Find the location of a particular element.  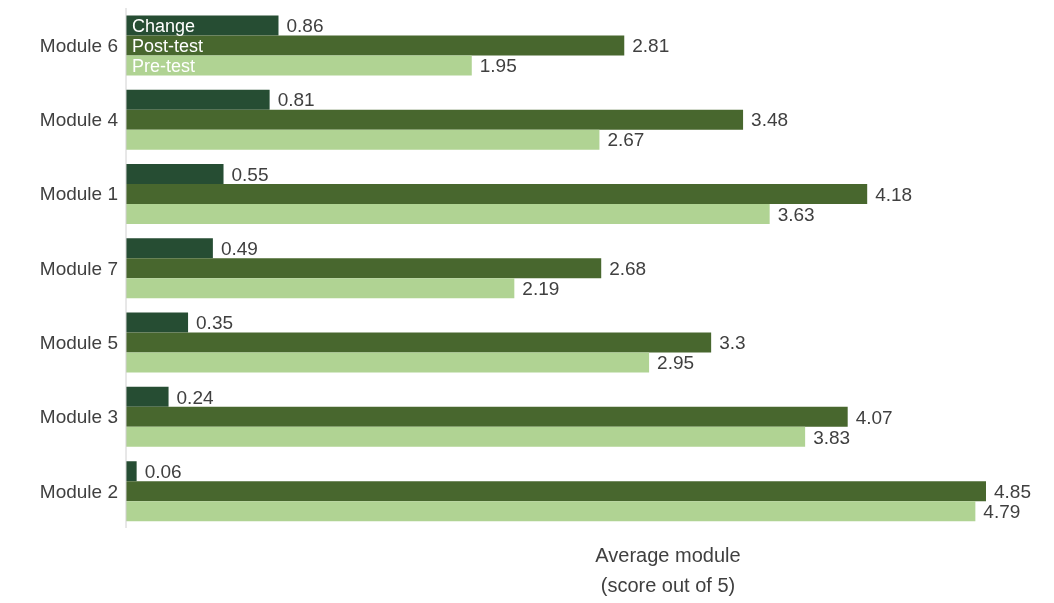

data-label: 3.3 is located at coordinates (732, 343).